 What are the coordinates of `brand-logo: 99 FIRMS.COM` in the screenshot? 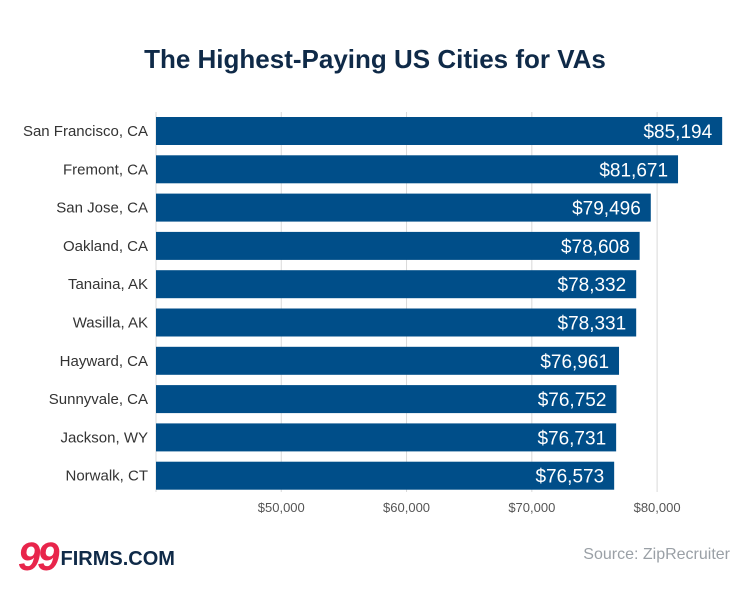 It's located at (96, 557).